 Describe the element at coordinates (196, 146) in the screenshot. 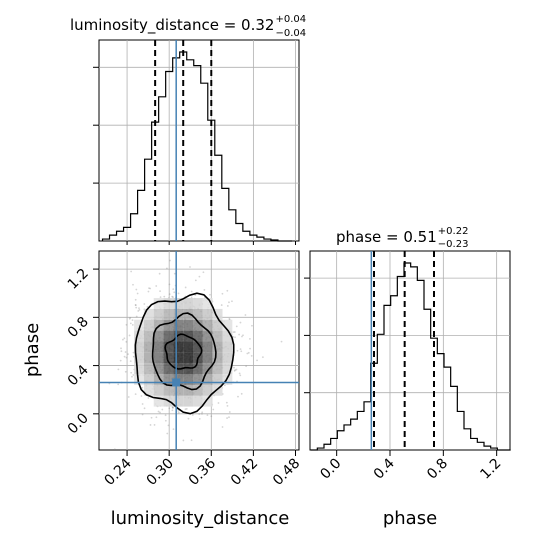

I see `histogram-luminosity-distance` at that location.